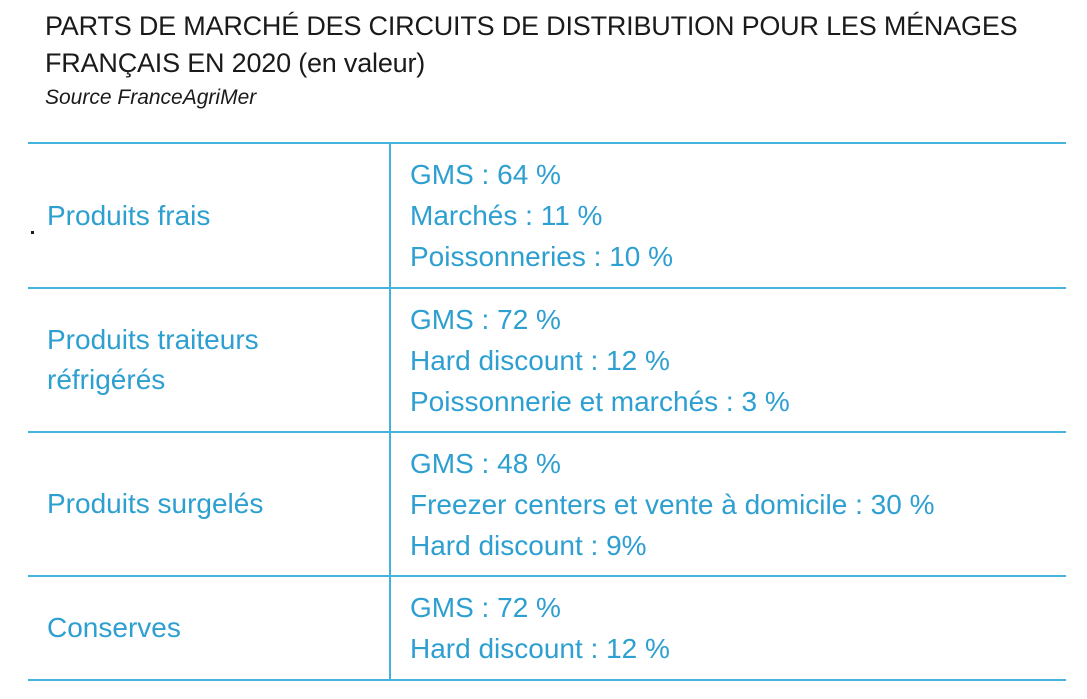  What do you see at coordinates (528, 545) in the screenshot?
I see `value-line: Hard discount : 9%` at bounding box center [528, 545].